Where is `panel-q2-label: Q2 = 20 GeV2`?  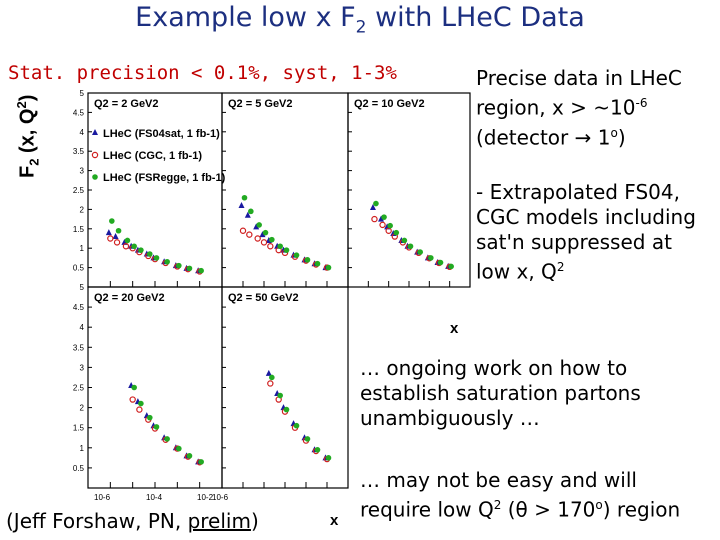 panel-q2-label: Q2 = 20 GeV2 is located at coordinates (129, 298).